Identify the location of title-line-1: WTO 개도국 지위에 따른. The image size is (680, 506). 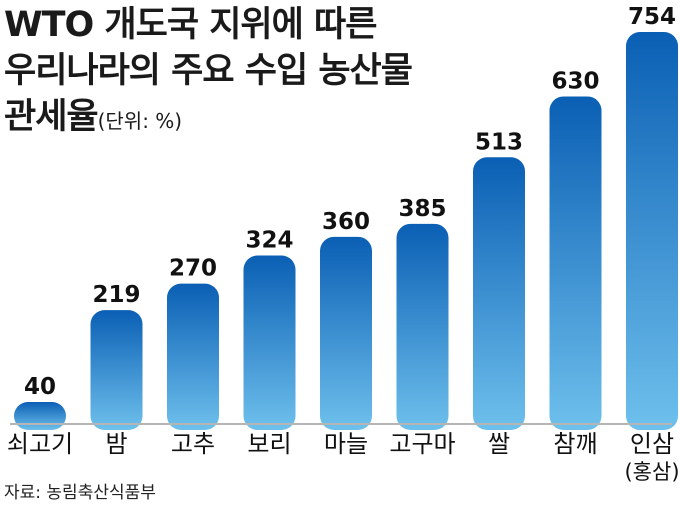
(190, 25).